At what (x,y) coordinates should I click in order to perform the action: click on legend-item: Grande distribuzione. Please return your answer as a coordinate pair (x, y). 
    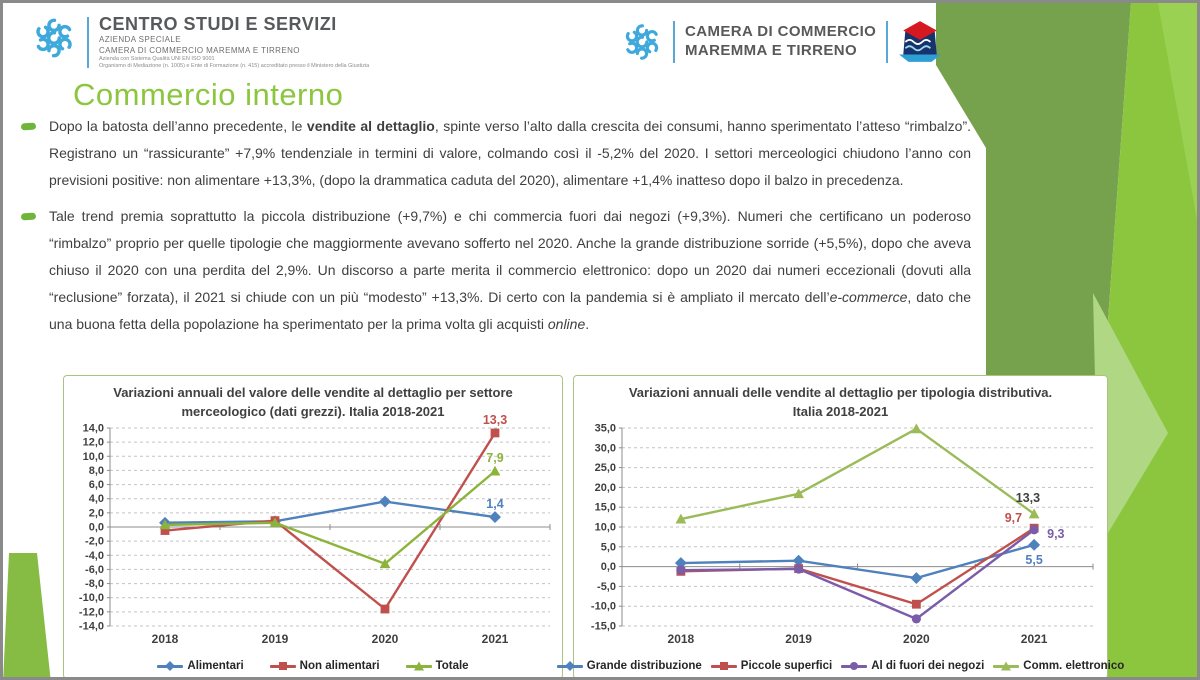
    Looking at the image, I should click on (629, 666).